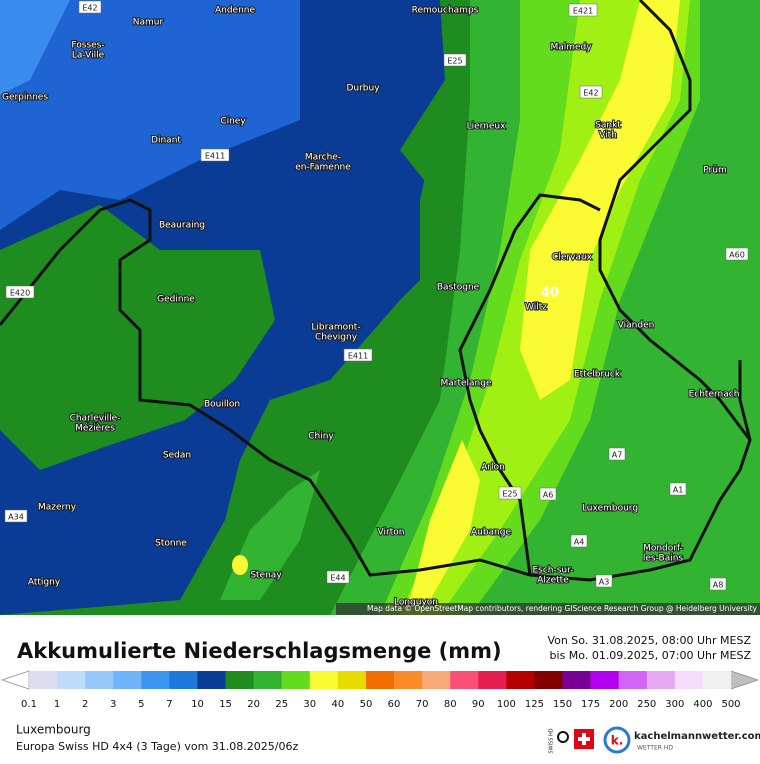 The width and height of the screenshot is (760, 764). What do you see at coordinates (697, 736) in the screenshot?
I see `brand: kachelmannwetter.com` at bounding box center [697, 736].